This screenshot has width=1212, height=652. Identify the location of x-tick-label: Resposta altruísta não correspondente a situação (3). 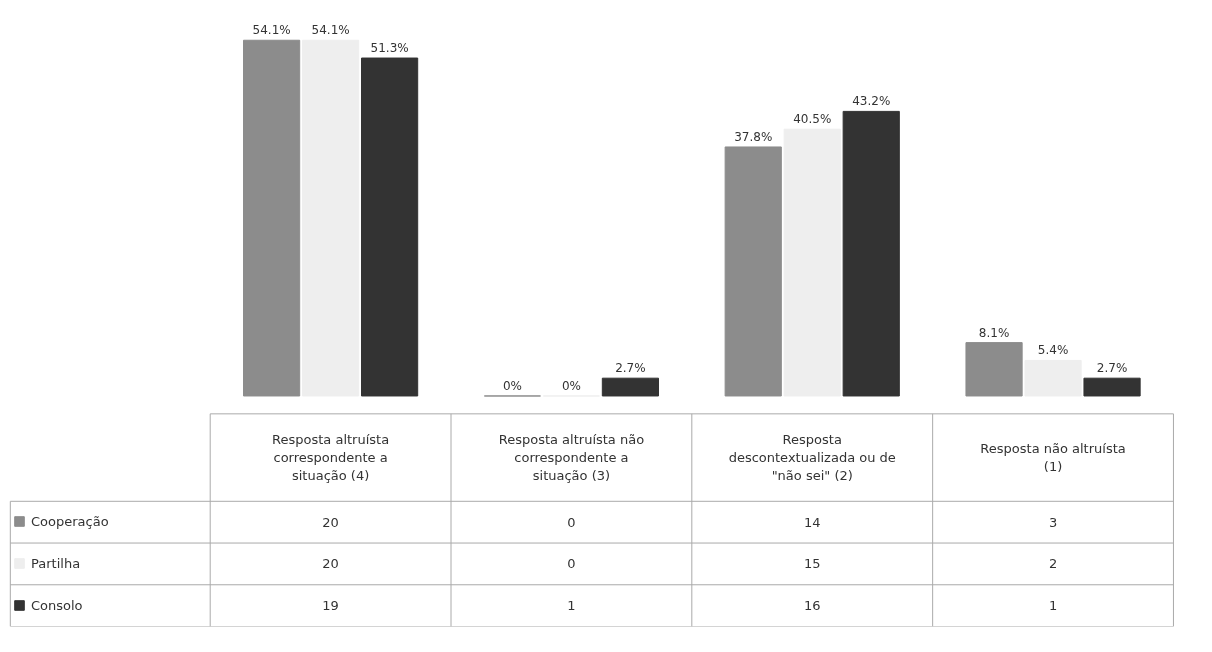
(571, 458).